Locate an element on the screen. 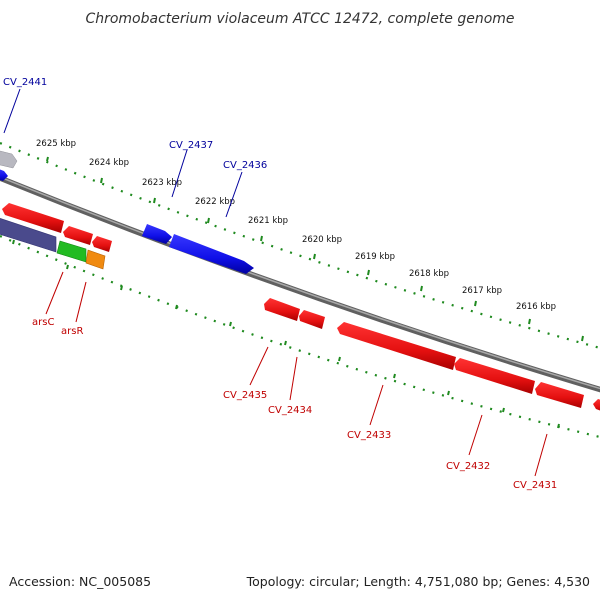 This screenshot has height=600, width=600. leader-cv2436 is located at coordinates (234, 194).